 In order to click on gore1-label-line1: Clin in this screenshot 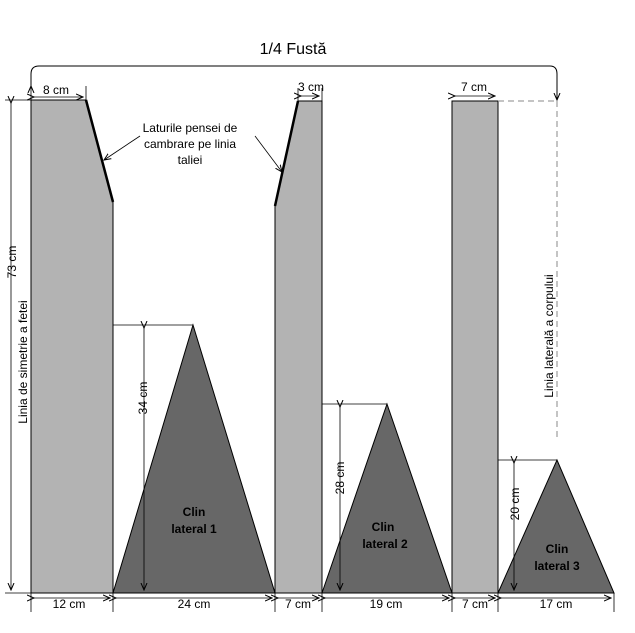, I will do `click(194, 512)`.